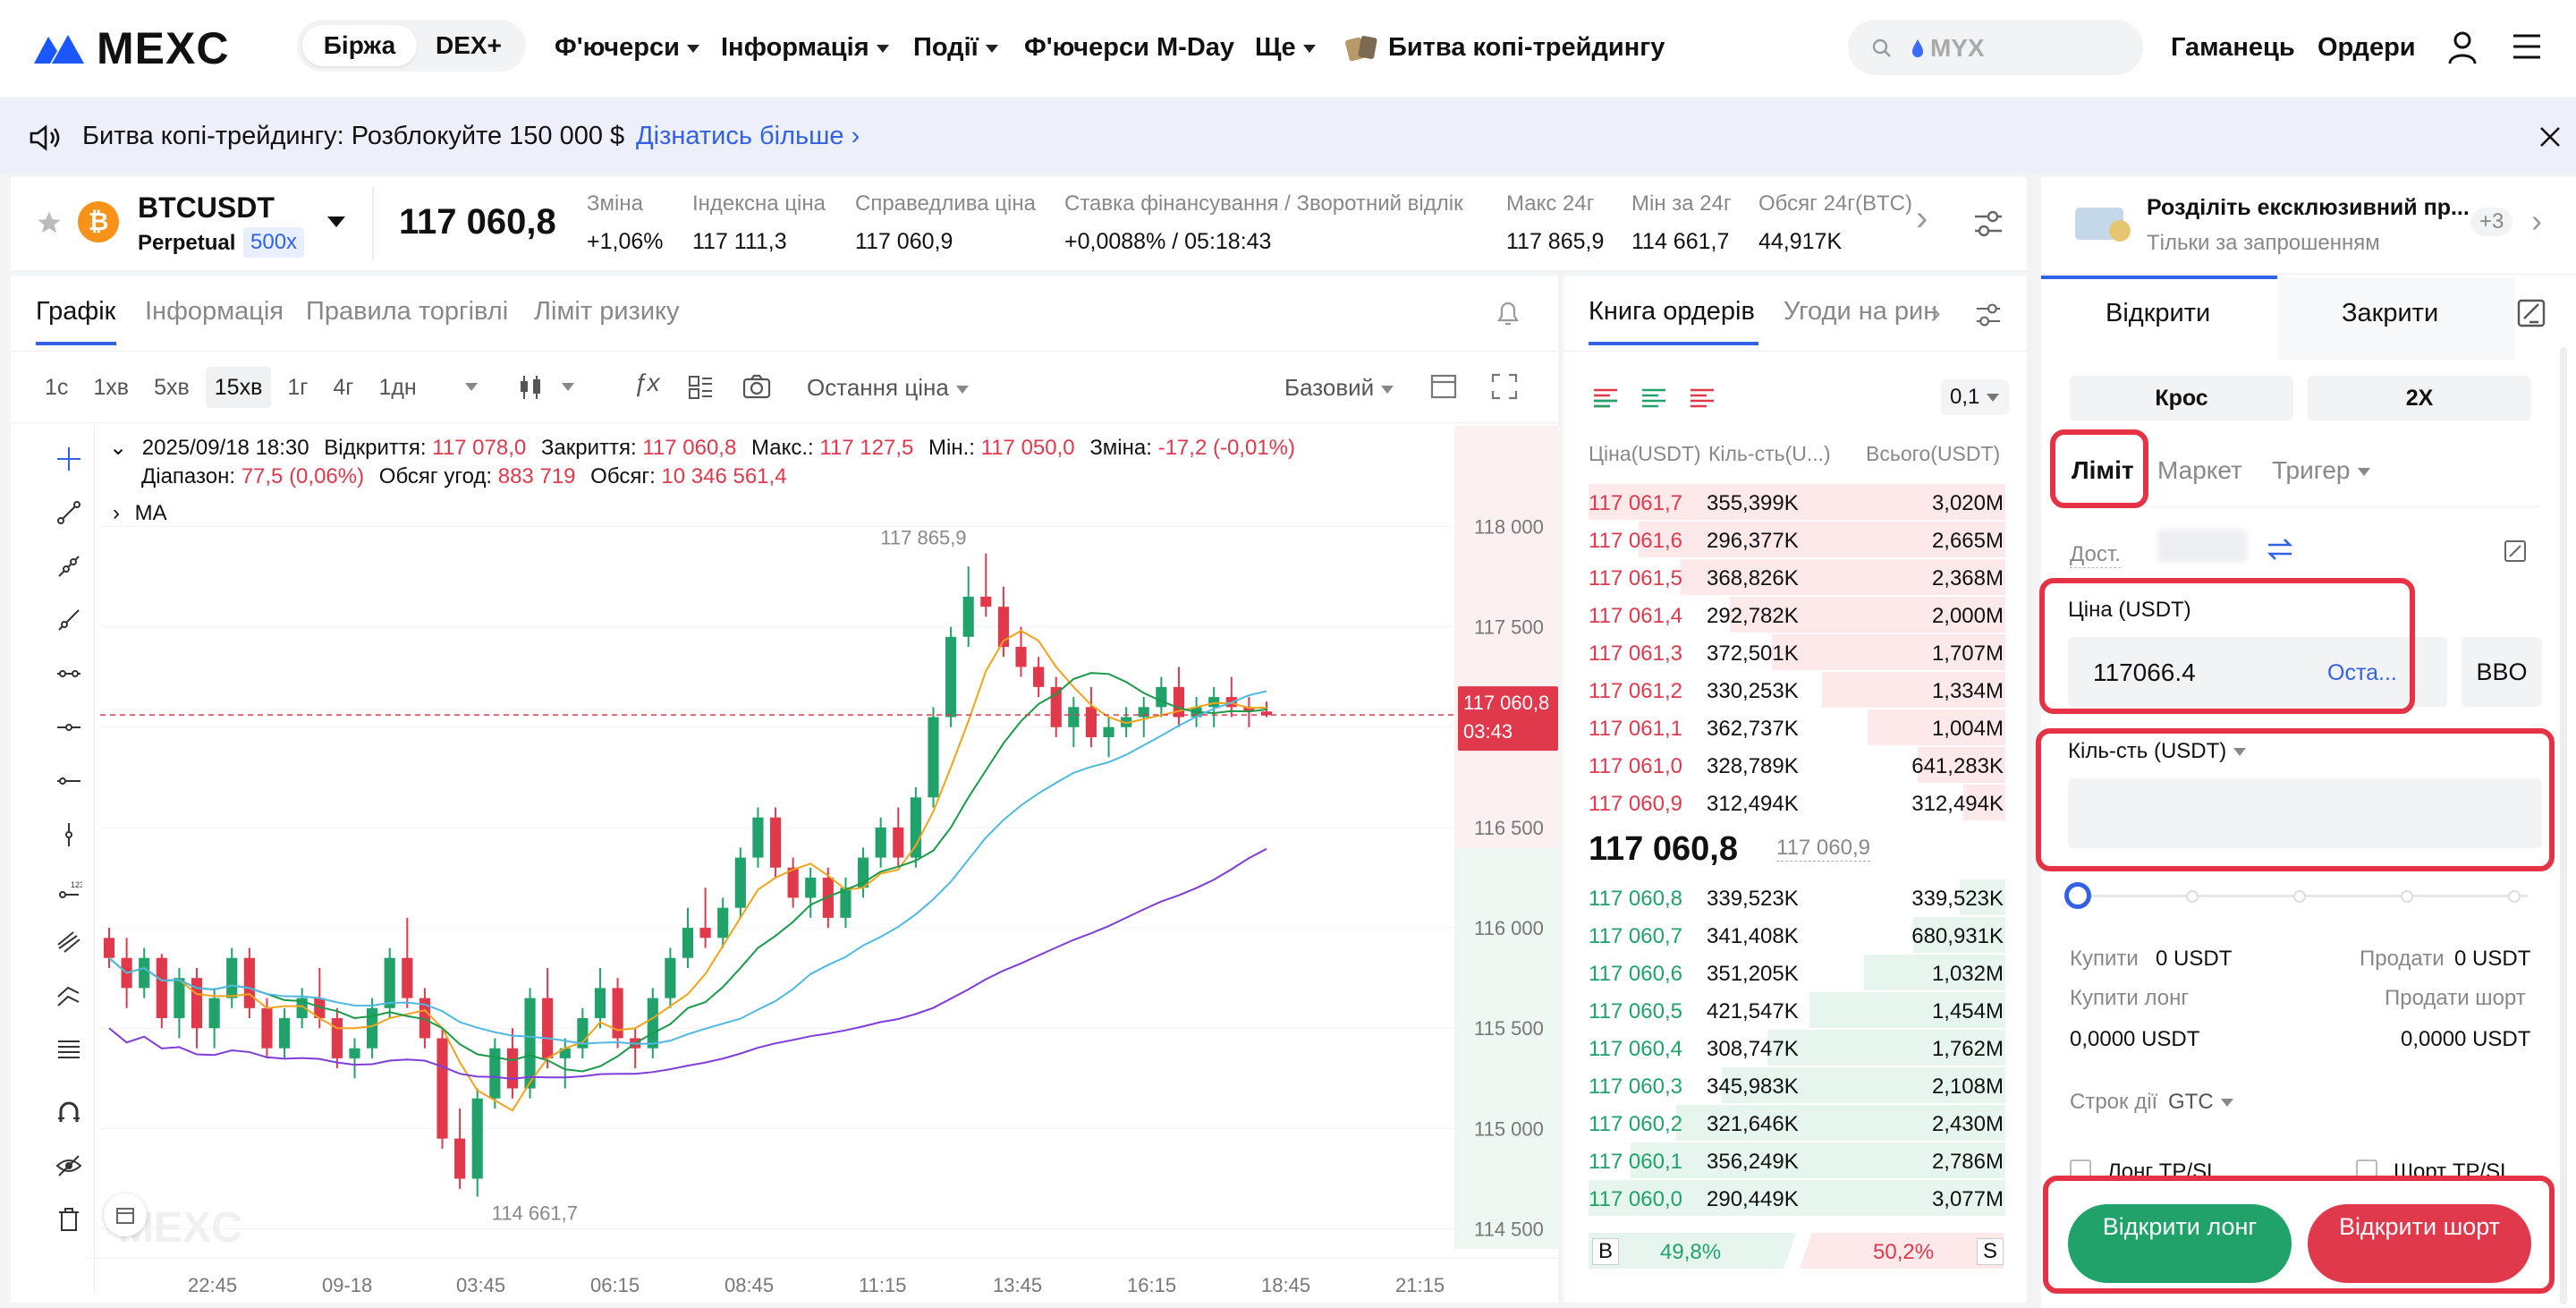  Describe the element at coordinates (1797, 614) in the screenshot. I see `ask-row: 117 061,4 292,782K 2,000M` at that location.